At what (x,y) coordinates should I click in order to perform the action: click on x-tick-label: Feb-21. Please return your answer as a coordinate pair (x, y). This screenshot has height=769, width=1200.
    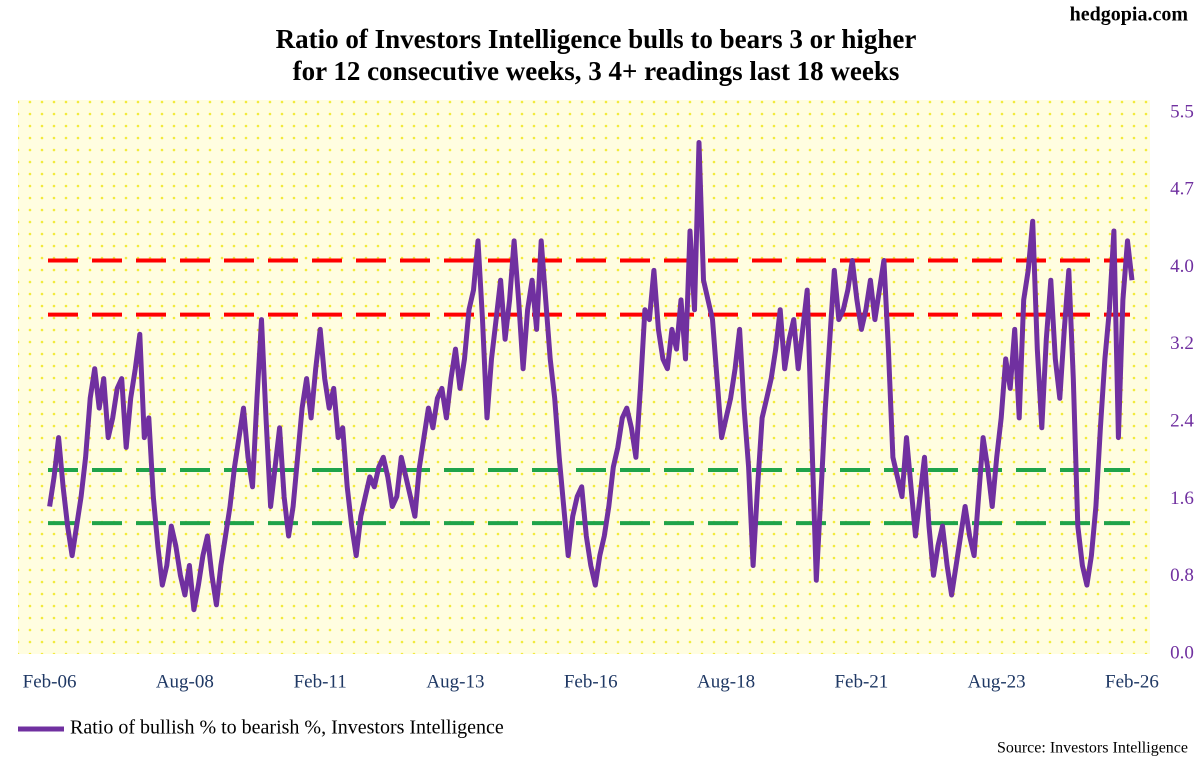
    Looking at the image, I should click on (861, 681).